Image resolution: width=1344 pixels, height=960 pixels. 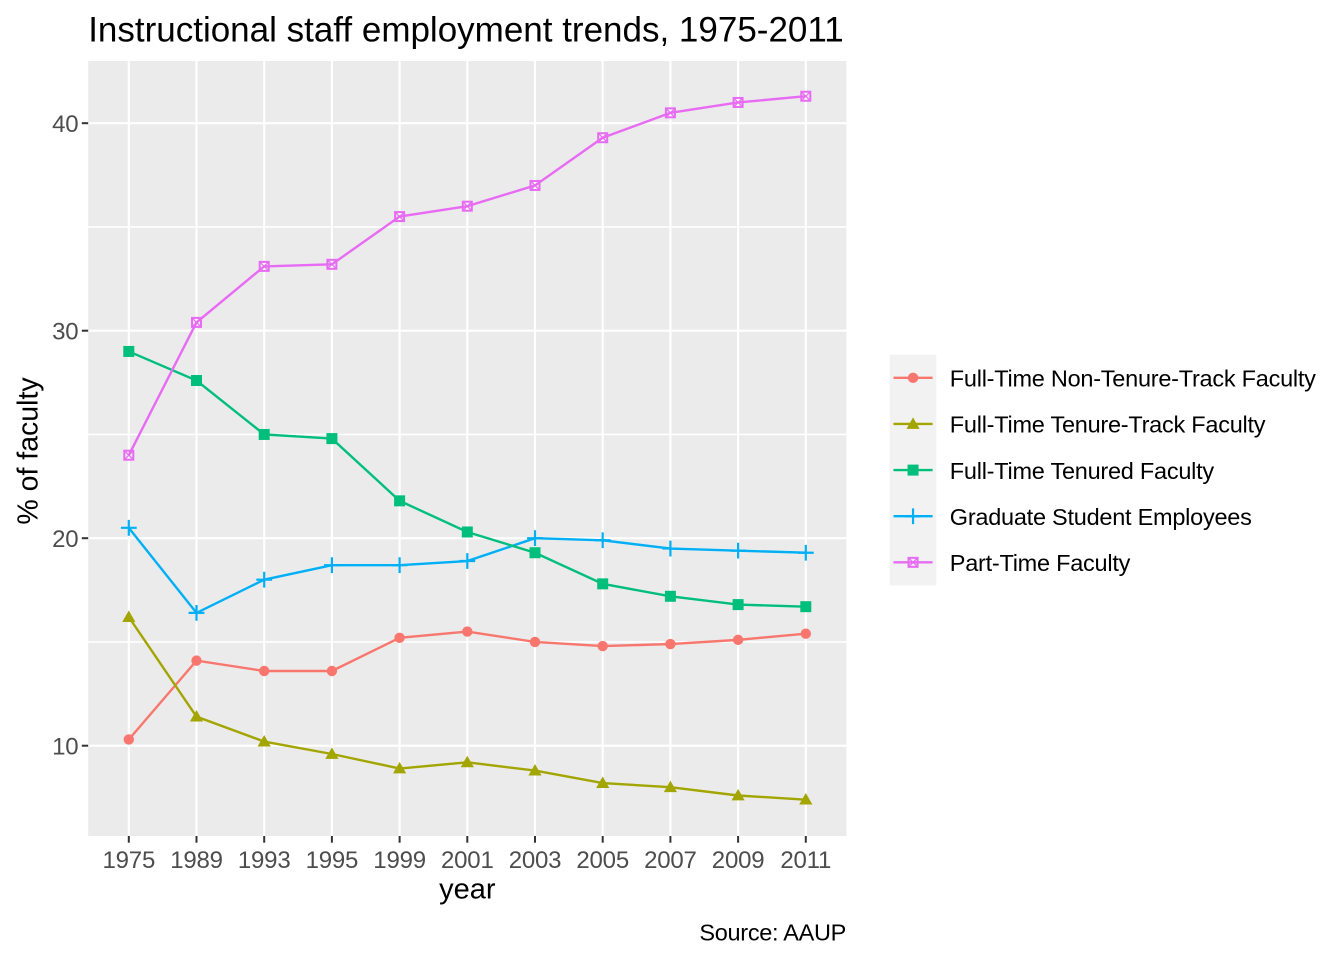 What do you see at coordinates (738, 860) in the screenshot?
I see `svg-text: 2009` at bounding box center [738, 860].